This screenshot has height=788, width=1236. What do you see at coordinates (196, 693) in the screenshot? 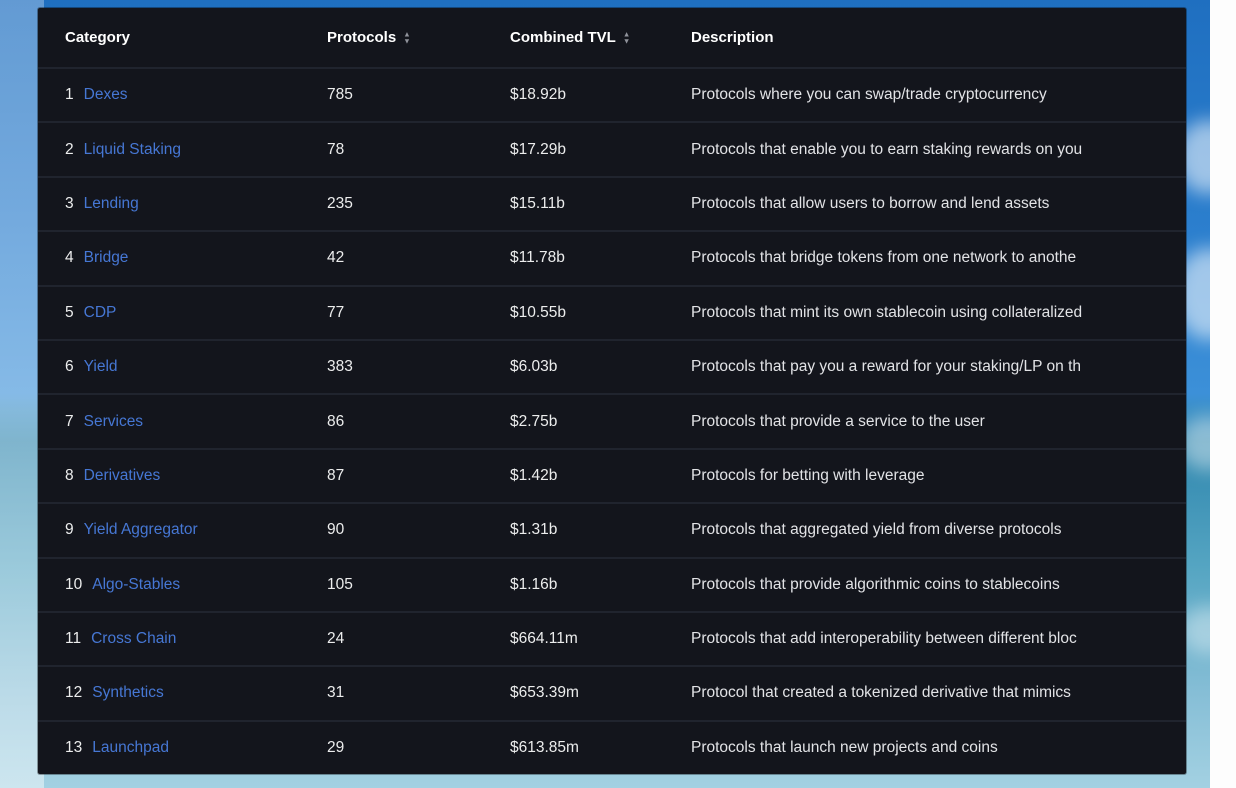
I see `category-cell: 12 Synthetics` at bounding box center [196, 693].